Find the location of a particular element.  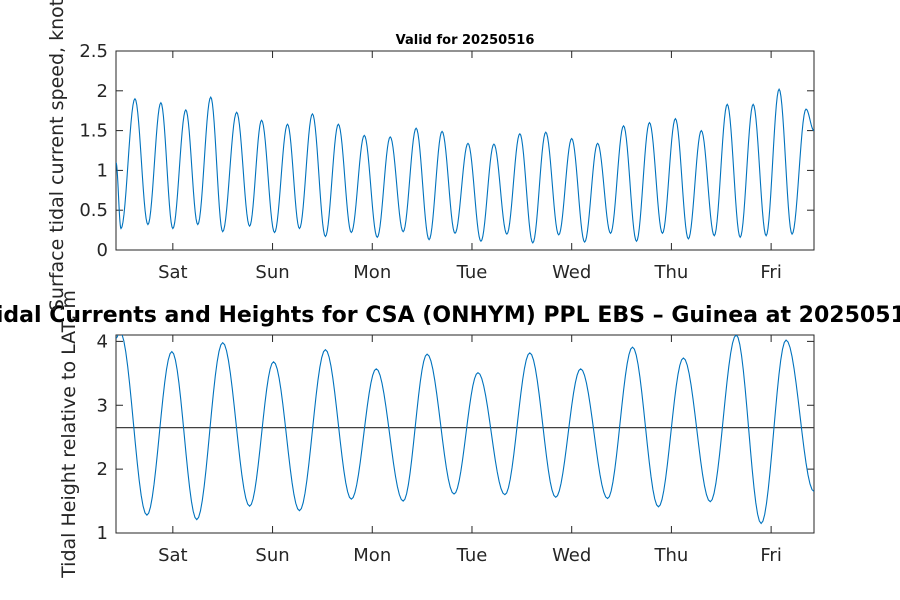

current-speed-y-tick-label: 2 is located at coordinates (102, 91).